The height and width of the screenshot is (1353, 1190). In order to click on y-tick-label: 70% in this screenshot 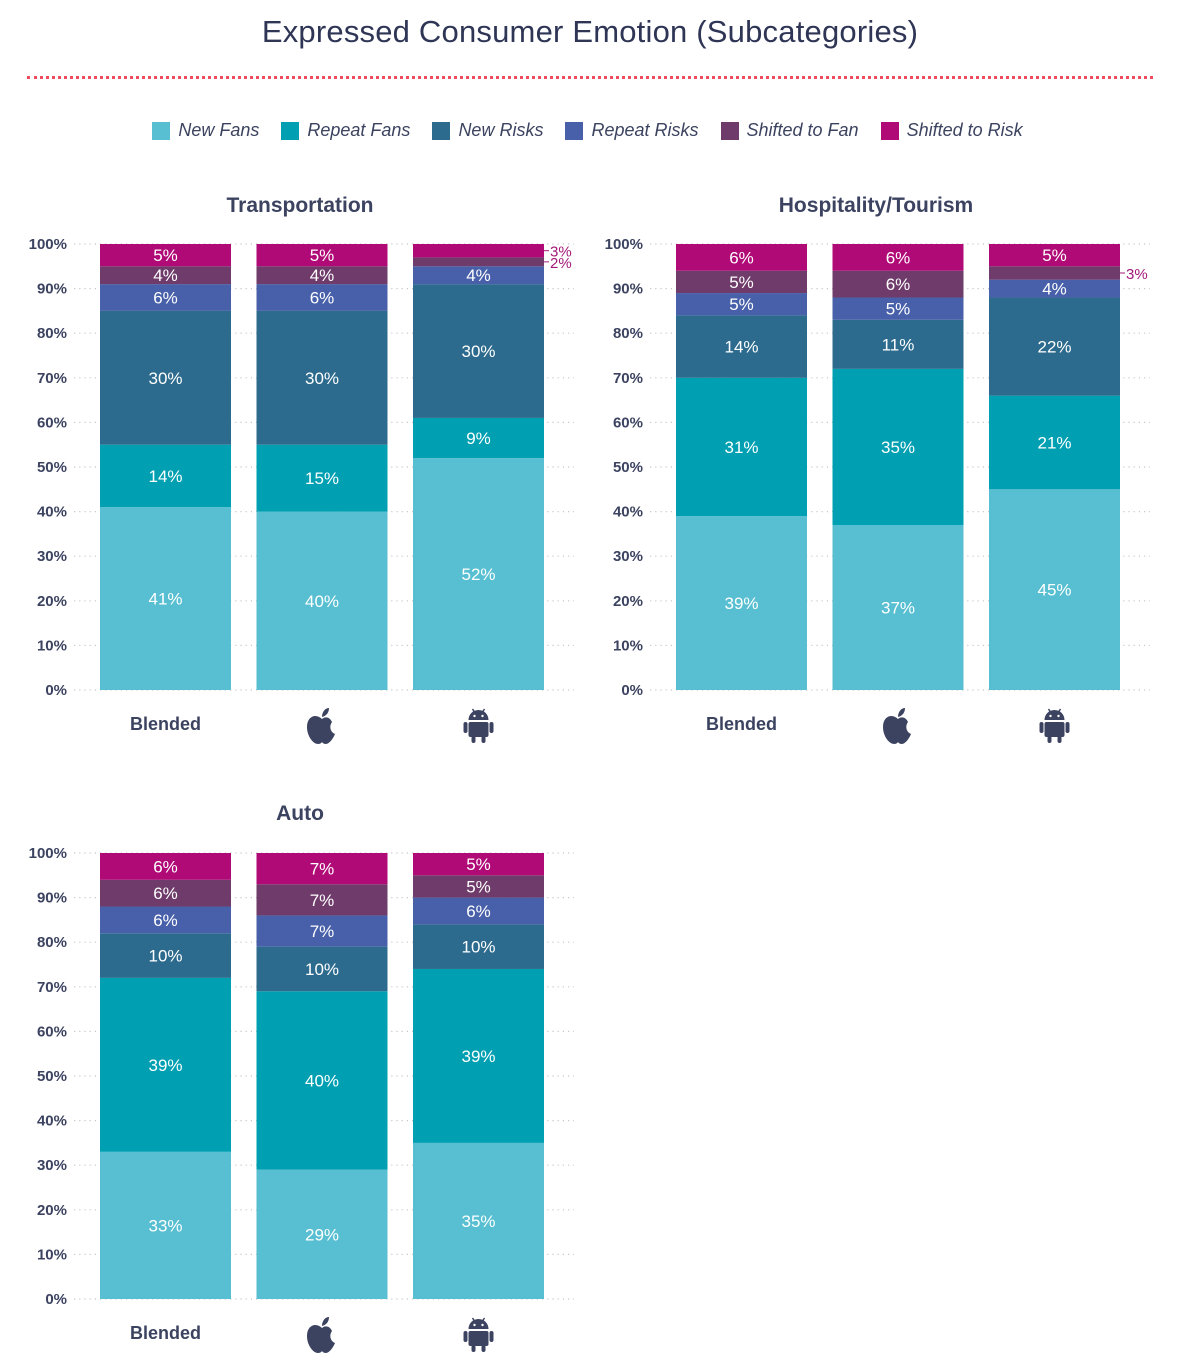, I will do `click(52, 987)`.